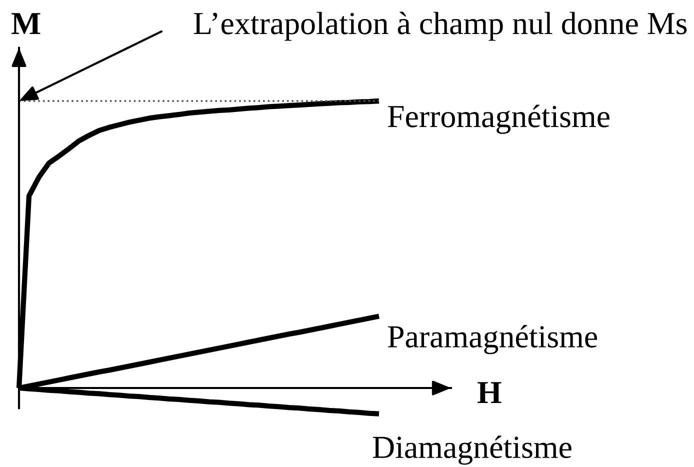 This screenshot has width=694, height=467. I want to click on x-axis-title: H, so click(490, 392).